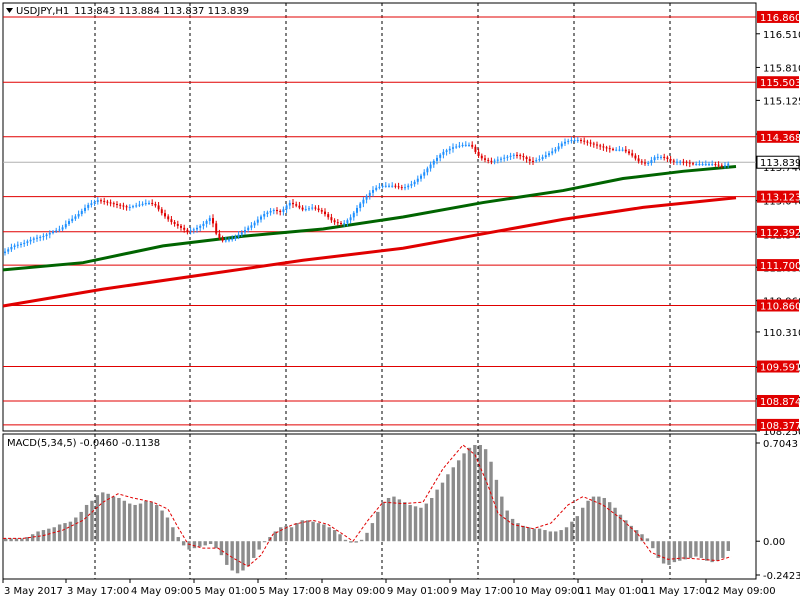 This screenshot has height=600, width=800. Describe the element at coordinates (226, 591) in the screenshot. I see `time-tick-label: 5 May 01:00` at that location.